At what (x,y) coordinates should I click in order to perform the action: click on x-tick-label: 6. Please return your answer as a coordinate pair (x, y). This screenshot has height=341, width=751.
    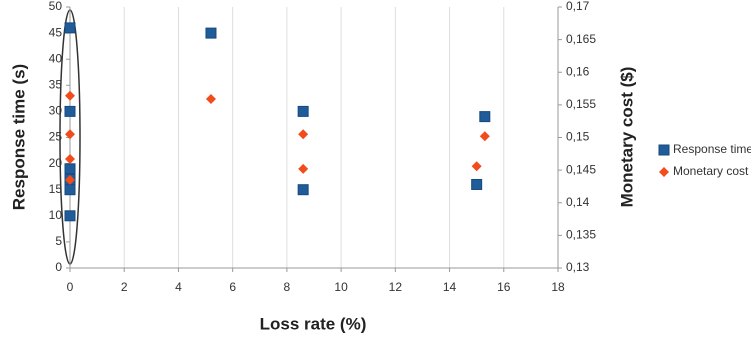
    Looking at the image, I should click on (232, 287).